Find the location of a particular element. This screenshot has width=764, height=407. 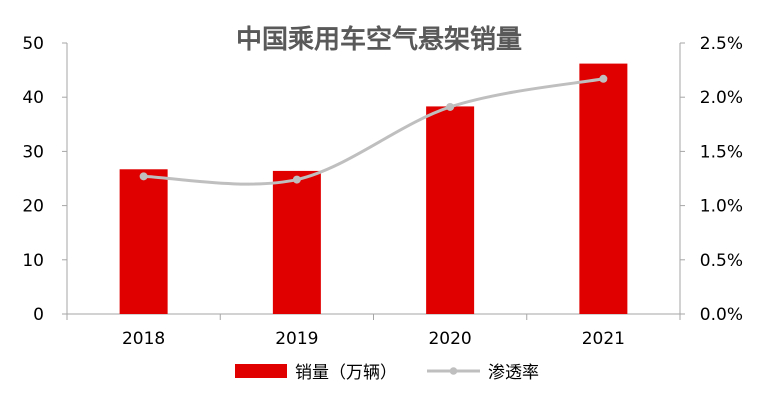

x-tick-label: 2018 is located at coordinates (143, 339).